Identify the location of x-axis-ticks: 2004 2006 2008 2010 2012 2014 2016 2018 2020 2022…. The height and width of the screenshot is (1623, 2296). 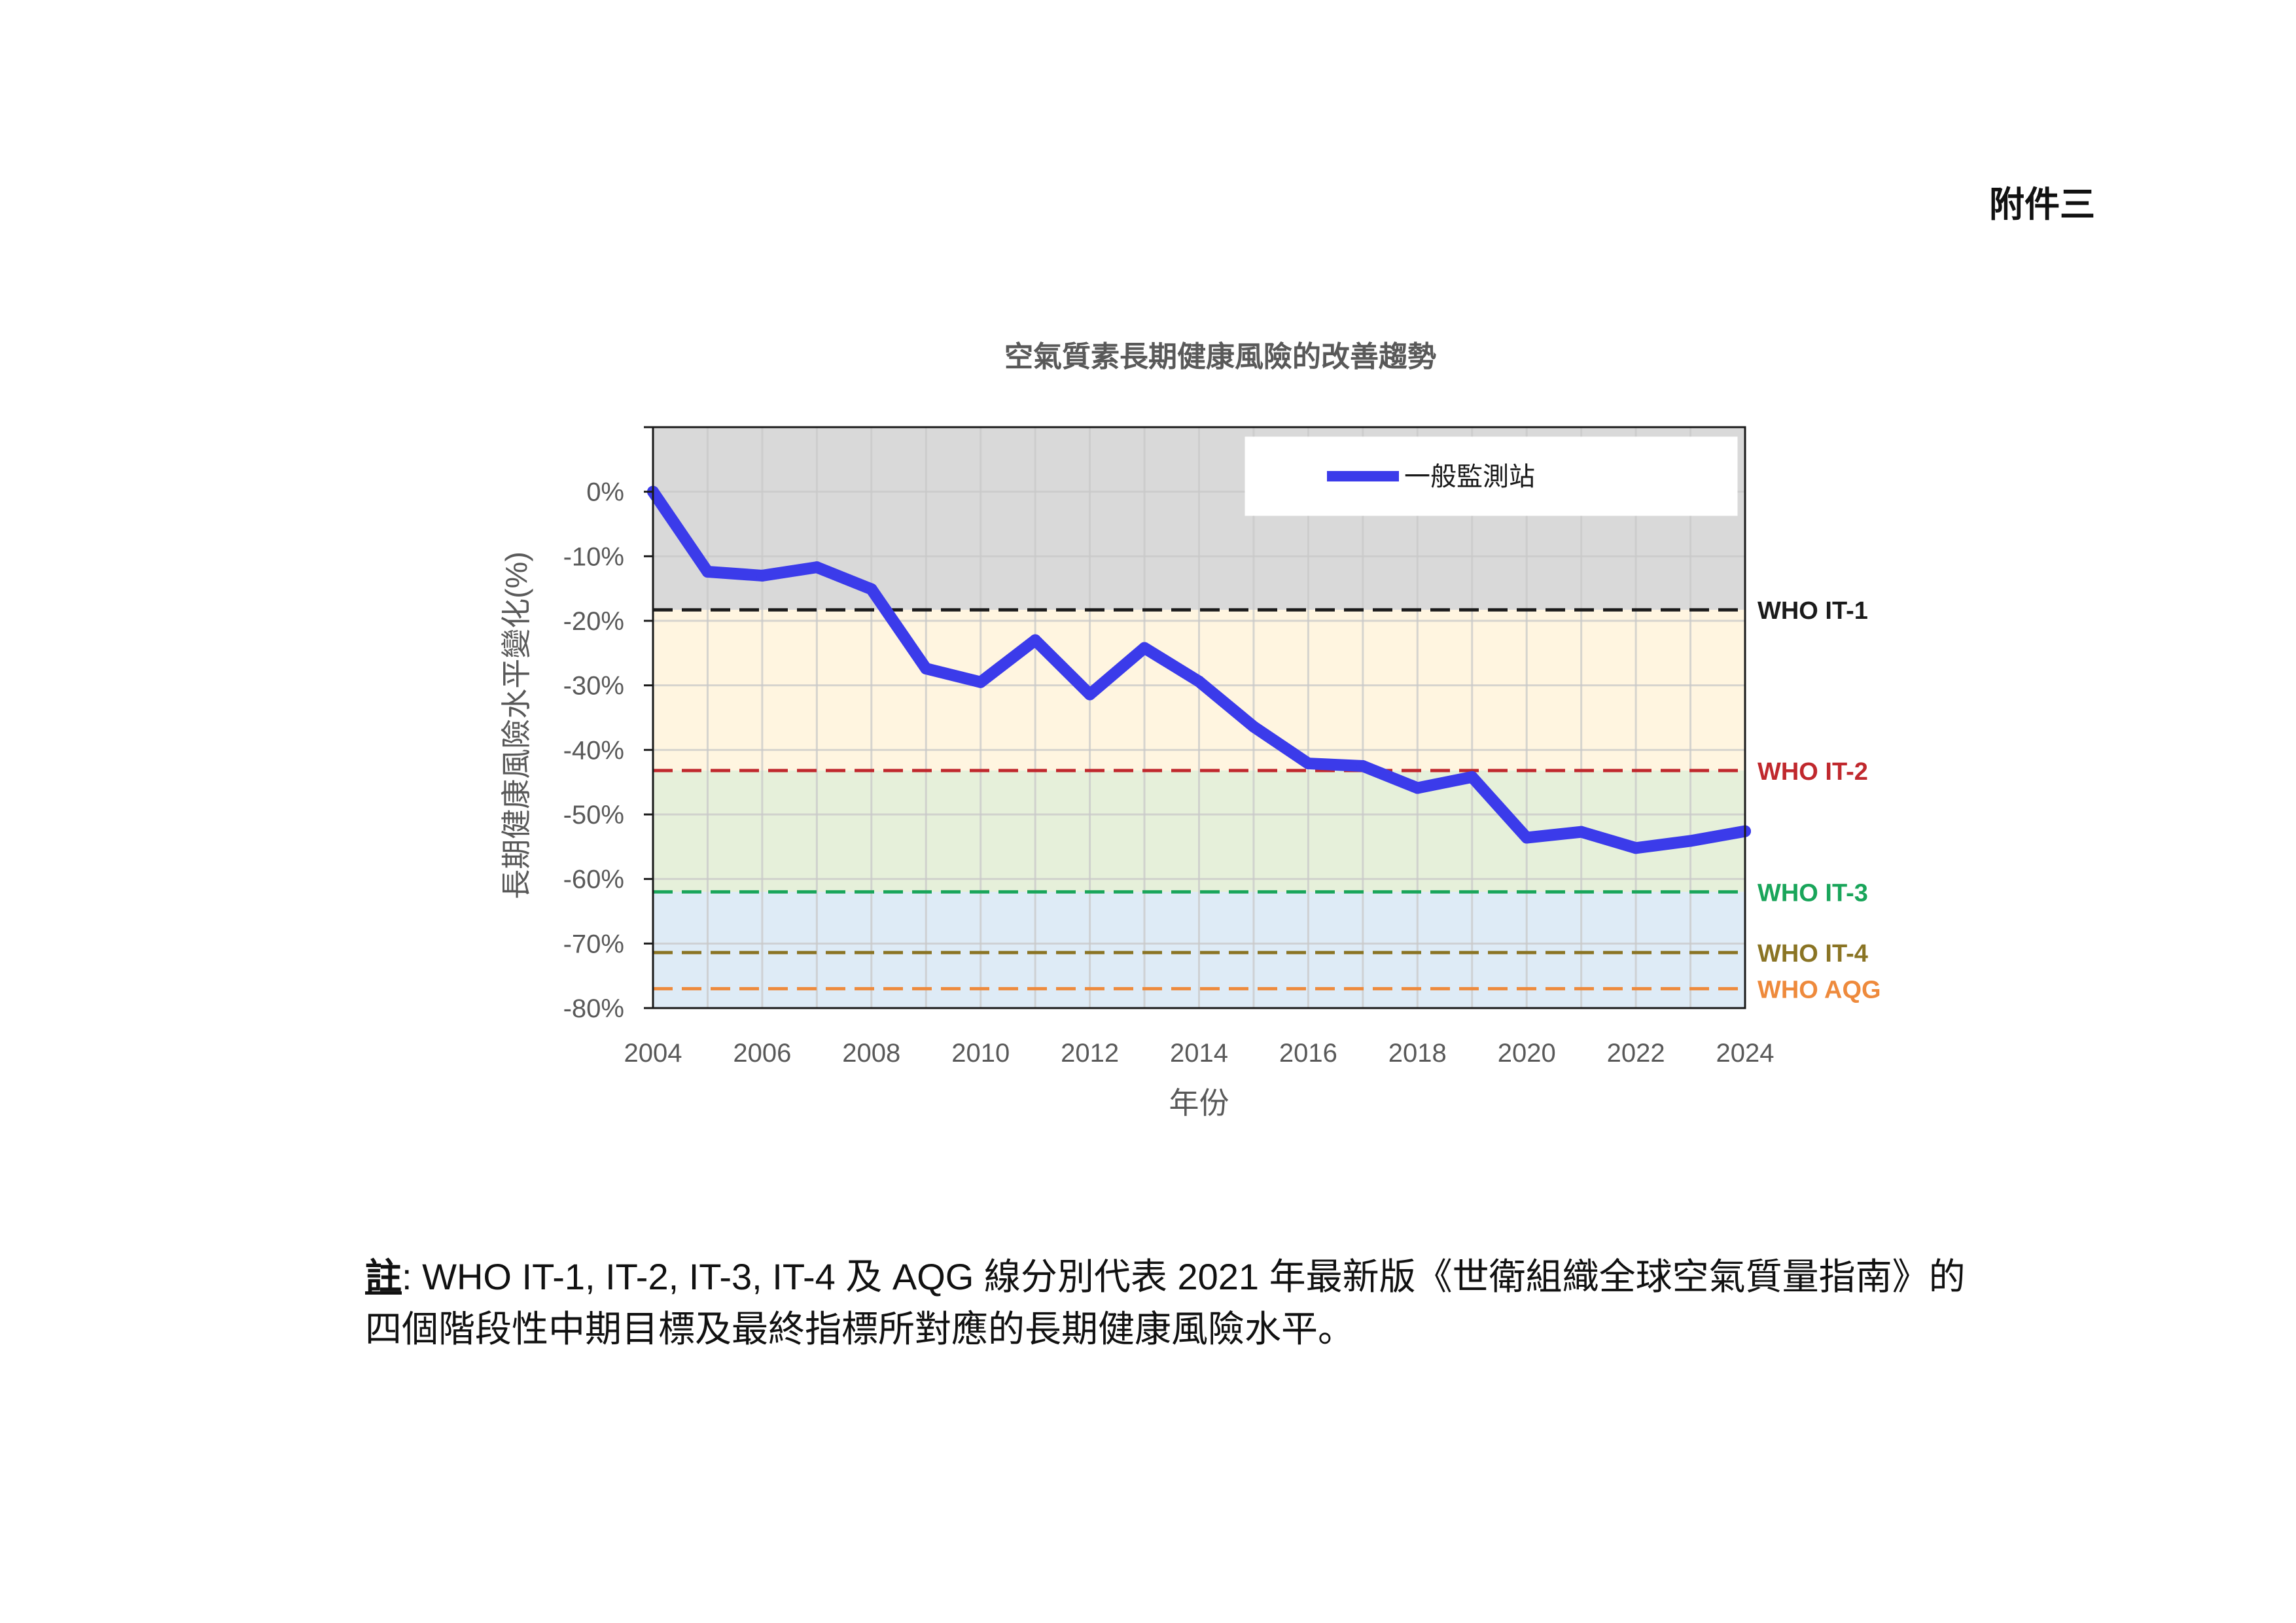
(1199, 1053).